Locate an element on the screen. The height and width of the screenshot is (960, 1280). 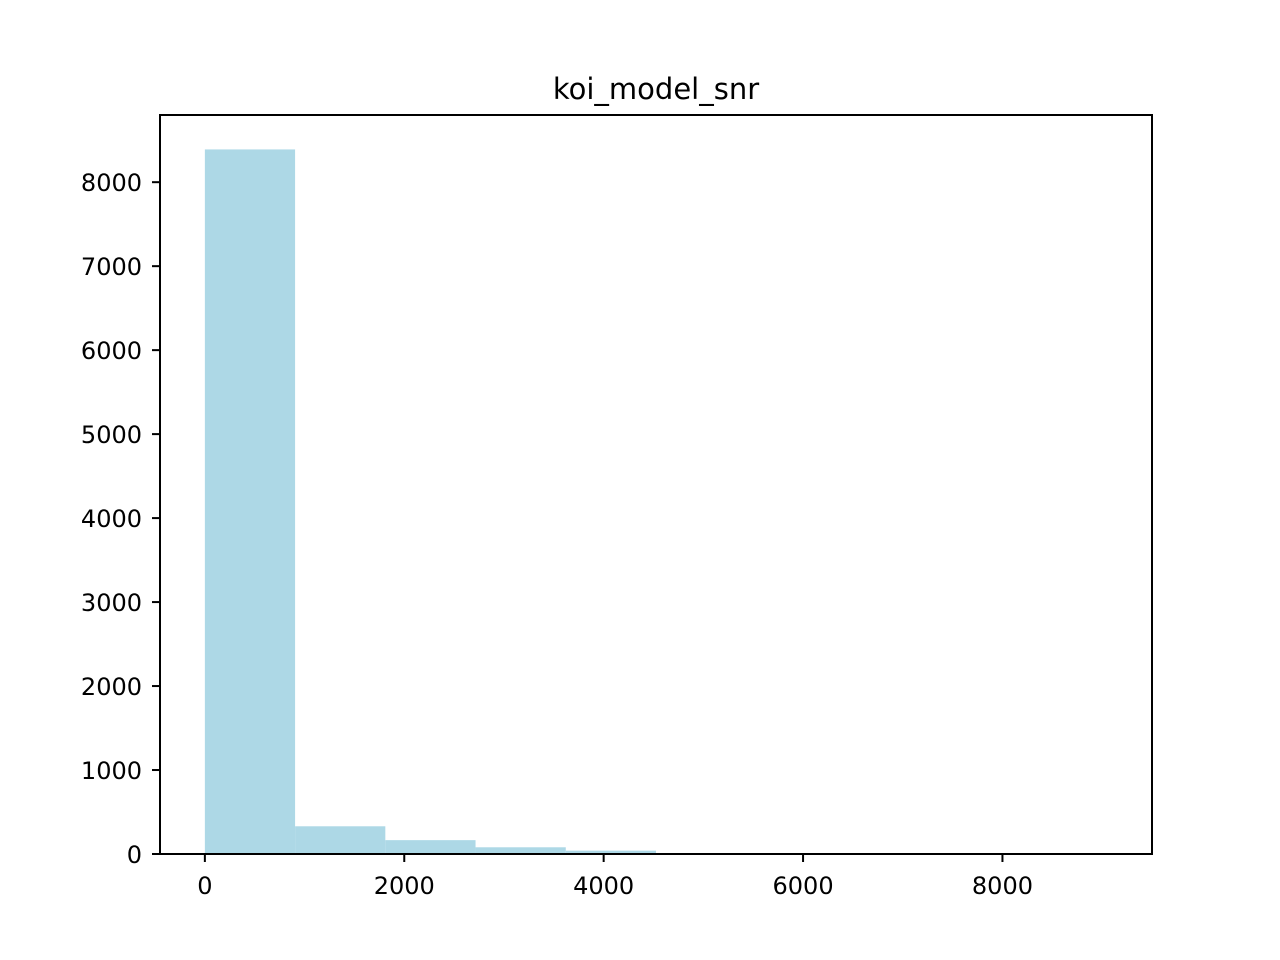
y-tick-label-3: 3000 is located at coordinates (111, 603).